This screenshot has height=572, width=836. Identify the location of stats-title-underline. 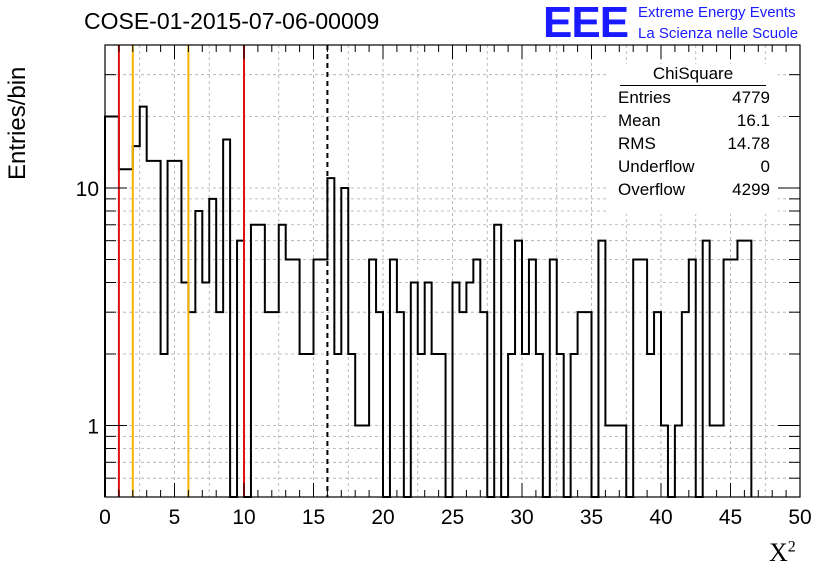
(693, 85).